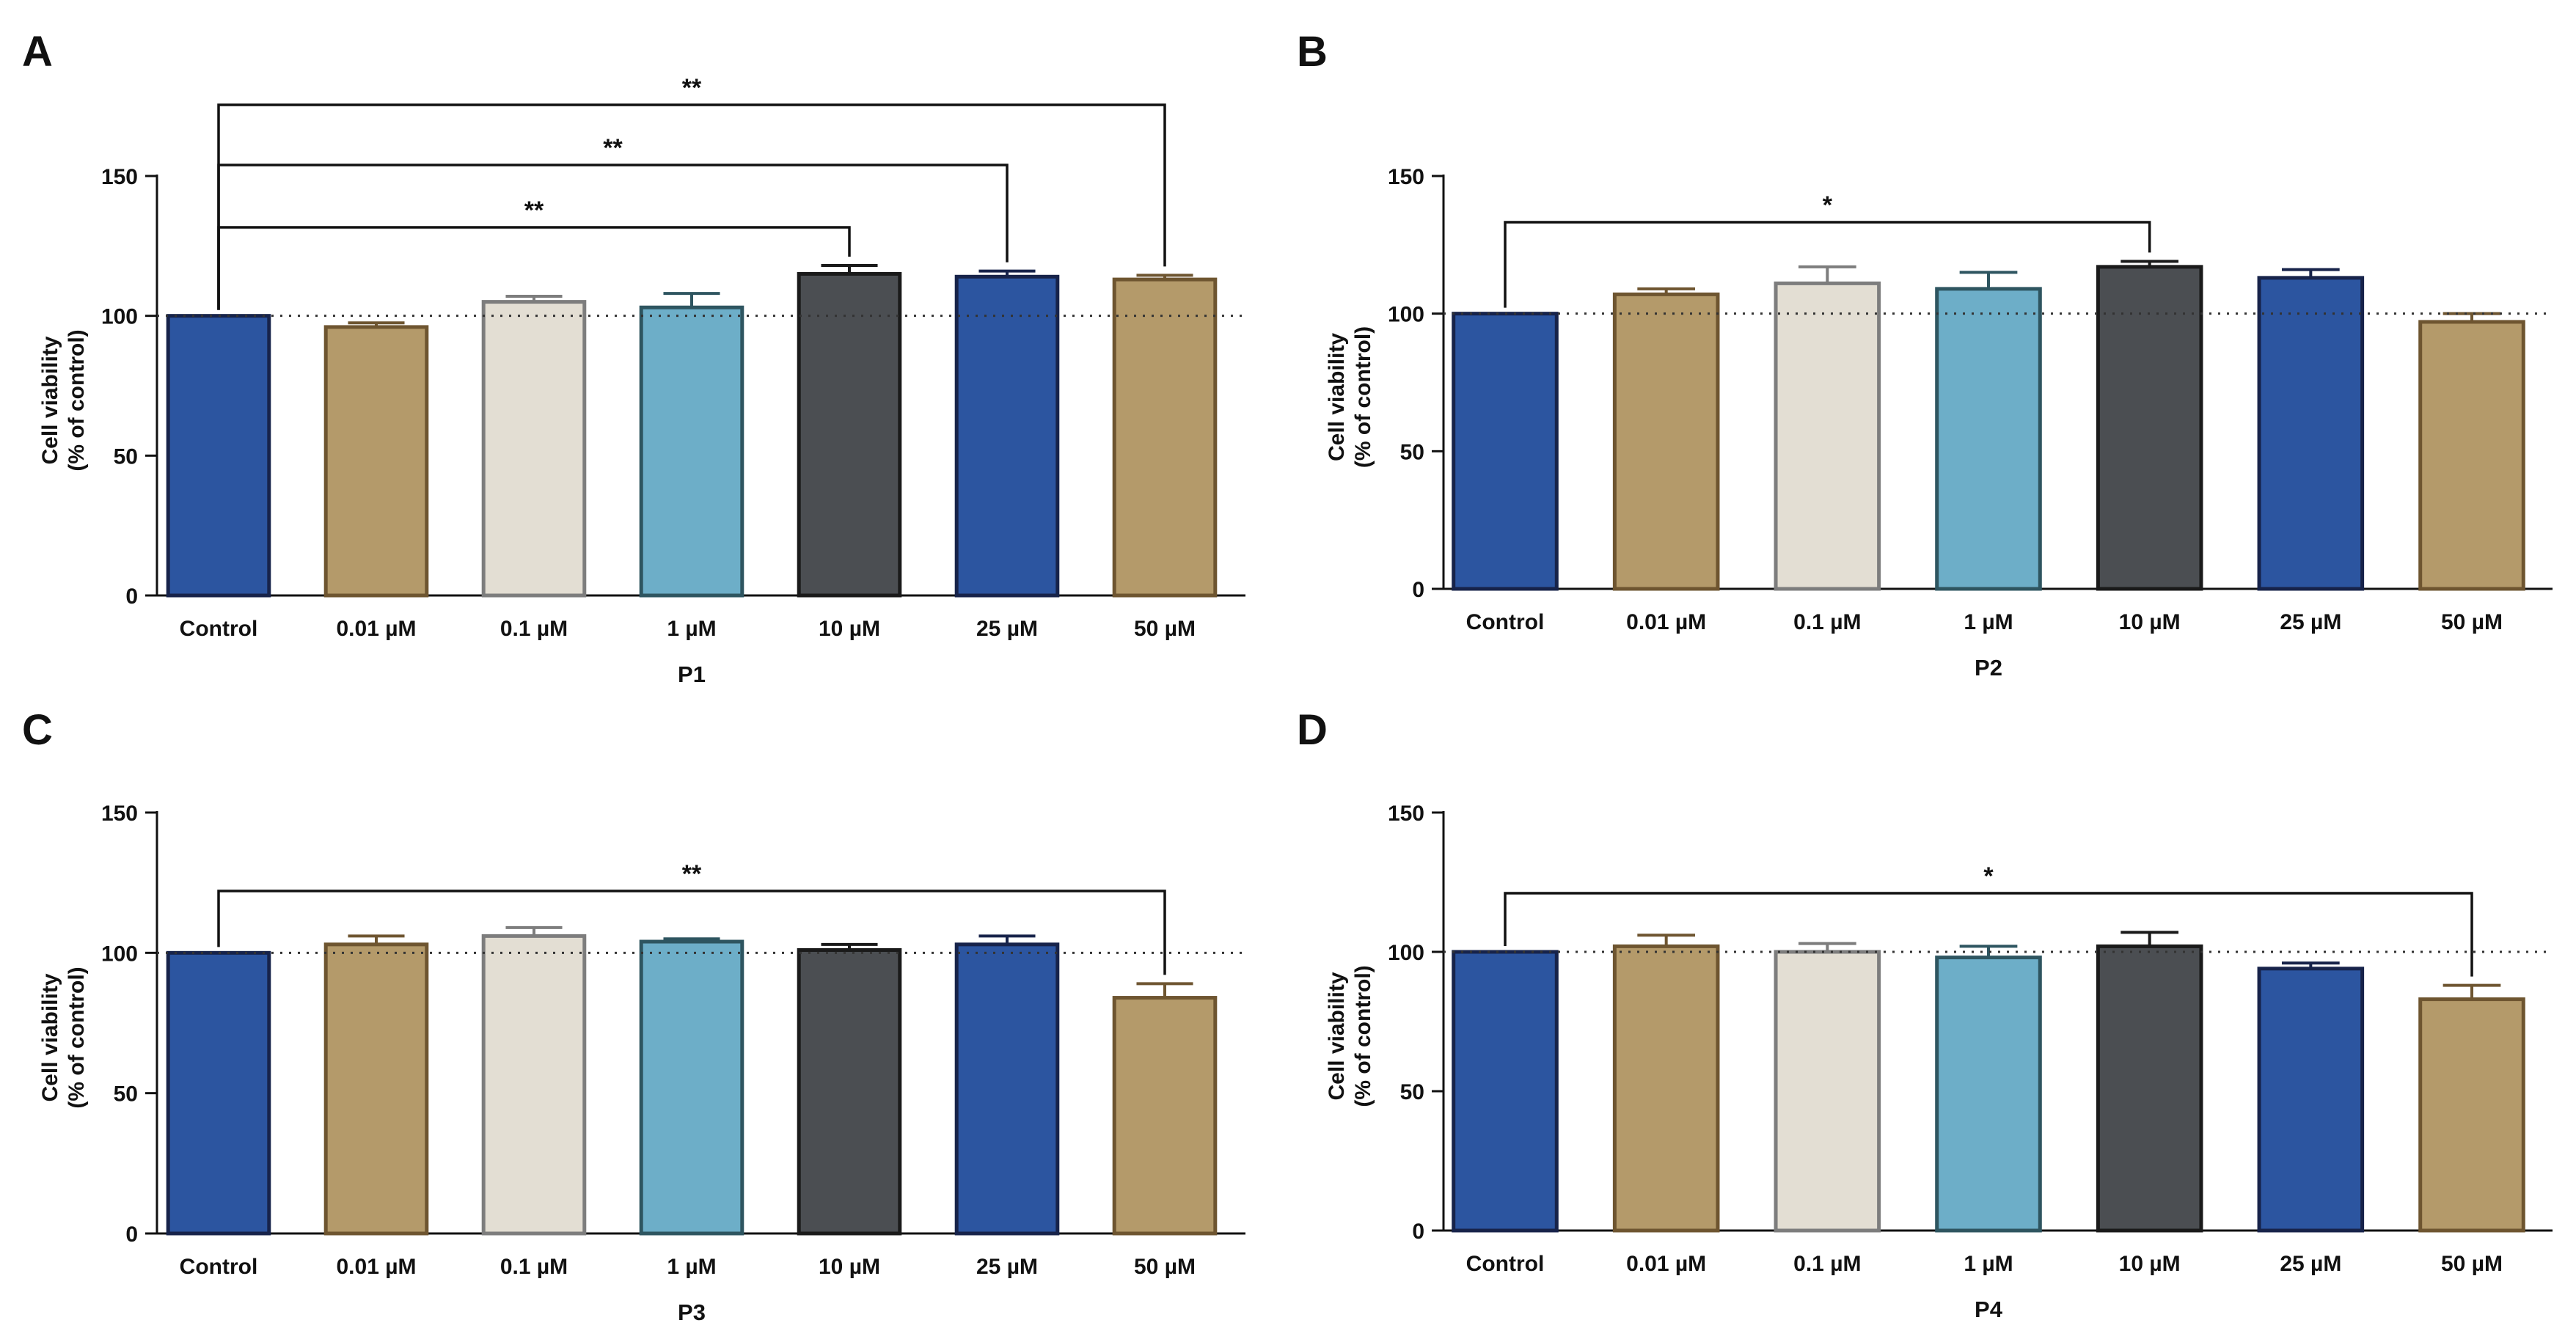  Describe the element at coordinates (1312, 52) in the screenshot. I see `panel-letter-b: B` at that location.